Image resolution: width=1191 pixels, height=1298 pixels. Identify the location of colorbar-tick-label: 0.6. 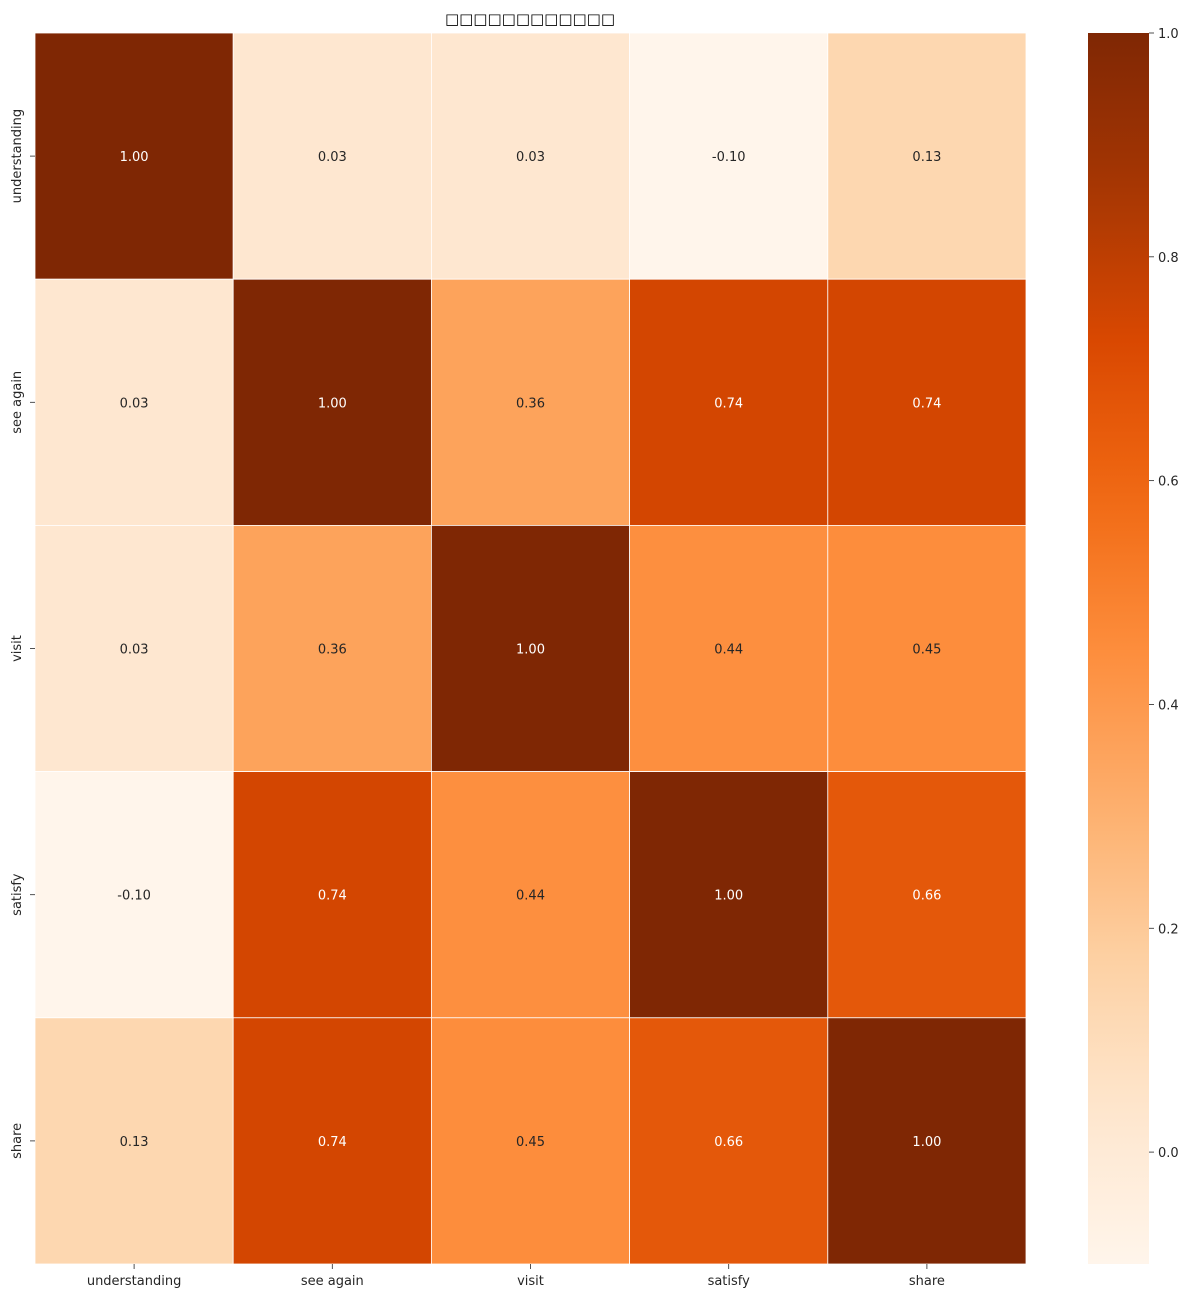
(1168, 482).